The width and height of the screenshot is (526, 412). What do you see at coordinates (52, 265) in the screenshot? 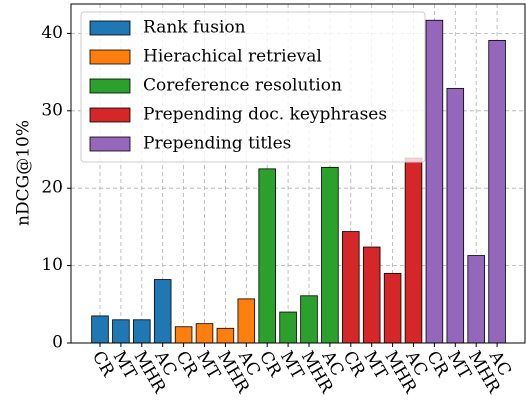
I see `y-tick-label: 10` at bounding box center [52, 265].